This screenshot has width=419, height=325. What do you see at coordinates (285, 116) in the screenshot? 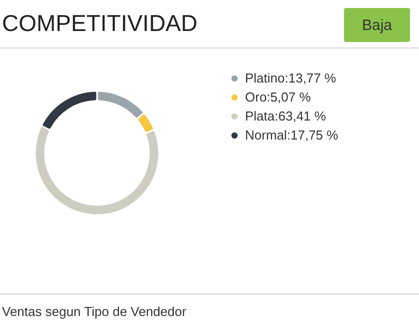
I see `legend-label: Plata:63,41 %` at bounding box center [285, 116].